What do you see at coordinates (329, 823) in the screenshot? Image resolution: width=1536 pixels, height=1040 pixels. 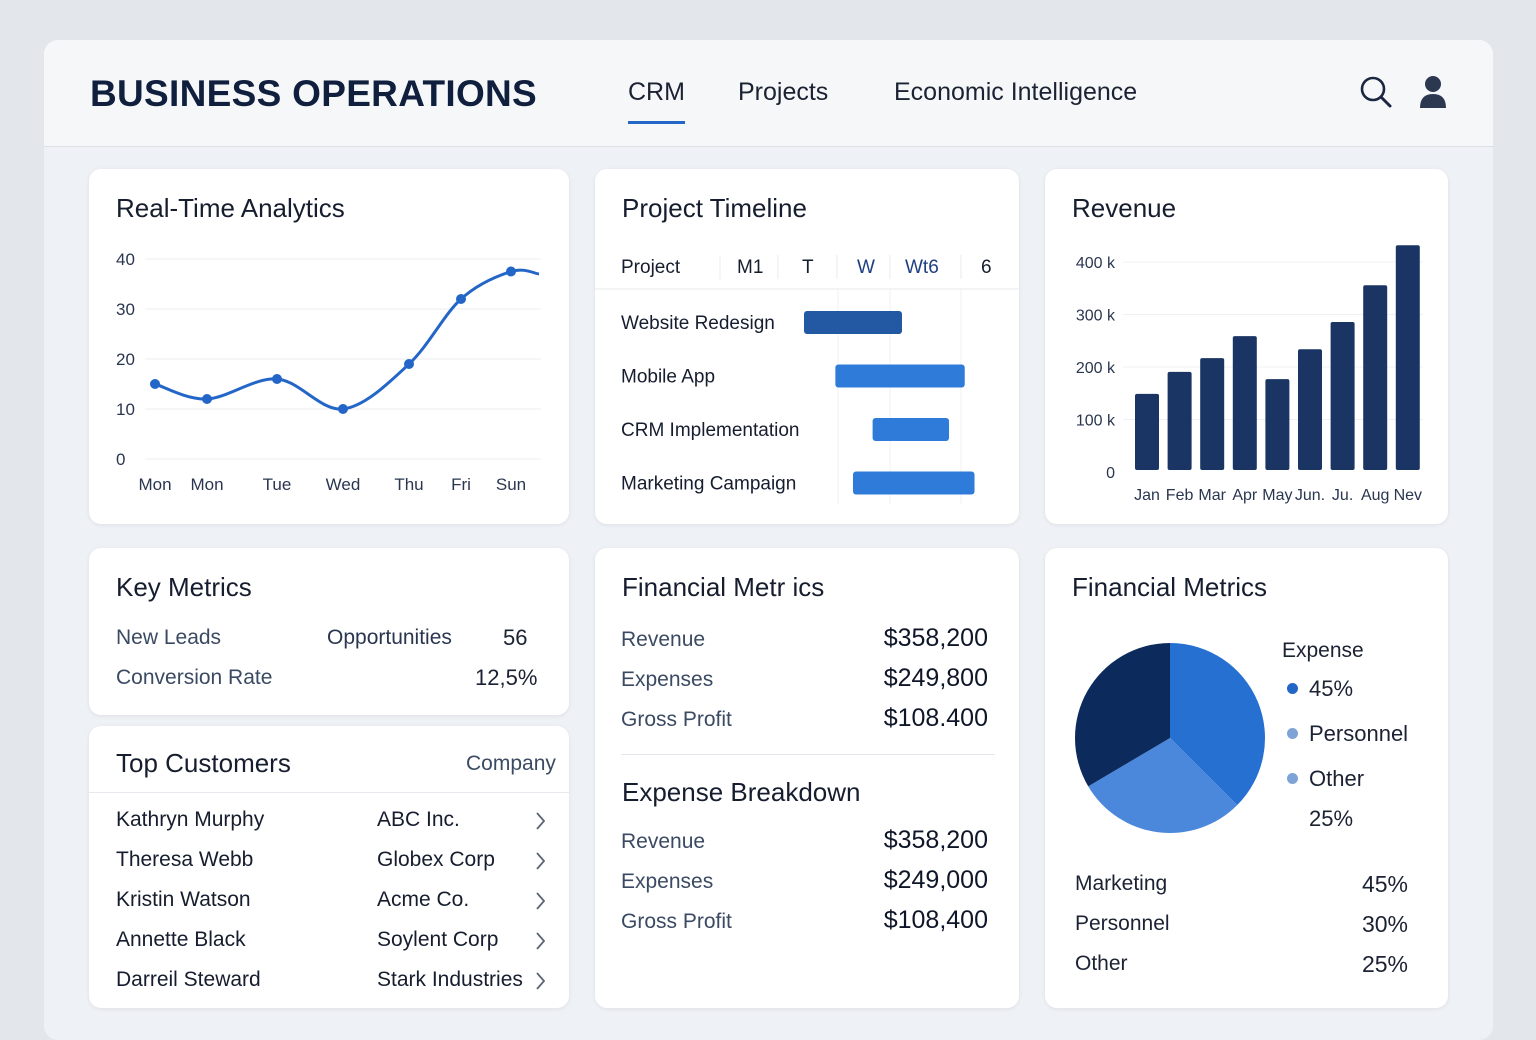 I see `customer-row: Kathryn Murphy ABC Inc.` at bounding box center [329, 823].